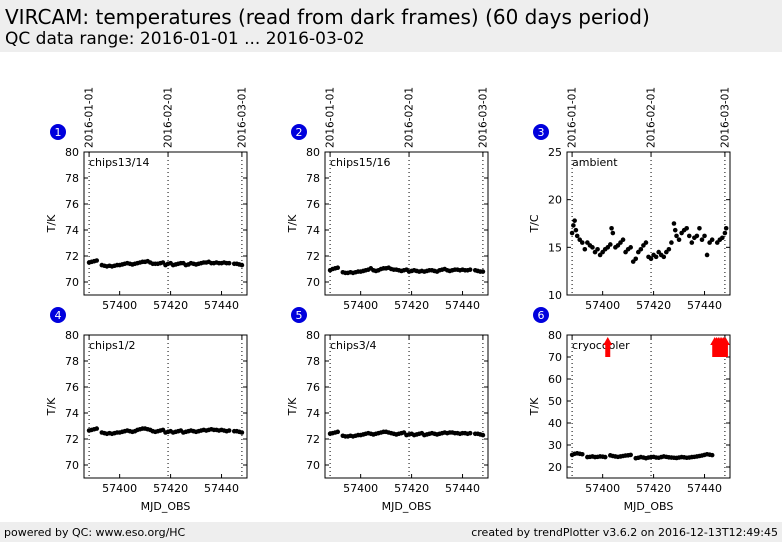 The image size is (782, 542). I want to click on y-tick-label: 20, so click(555, 200).